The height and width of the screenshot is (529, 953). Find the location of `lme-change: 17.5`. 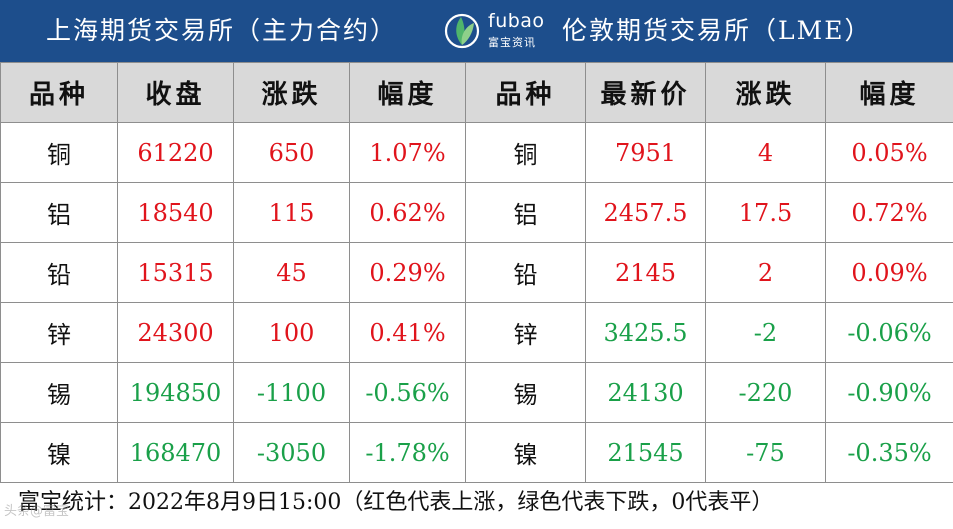

lme-change: 17.5 is located at coordinates (765, 212).